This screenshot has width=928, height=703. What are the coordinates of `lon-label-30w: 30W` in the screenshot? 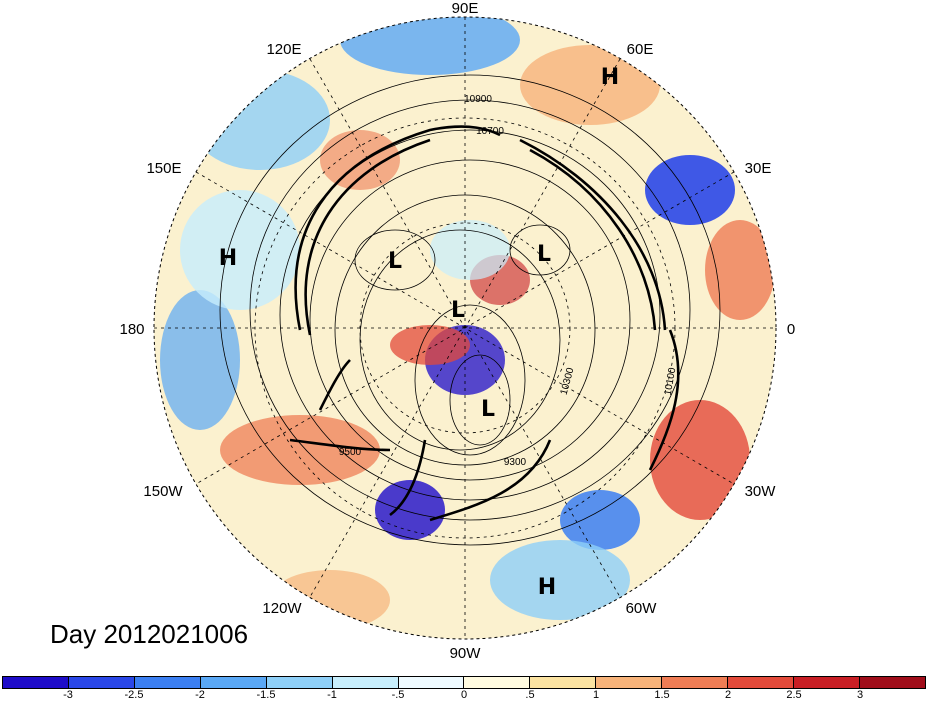 It's located at (761, 491).